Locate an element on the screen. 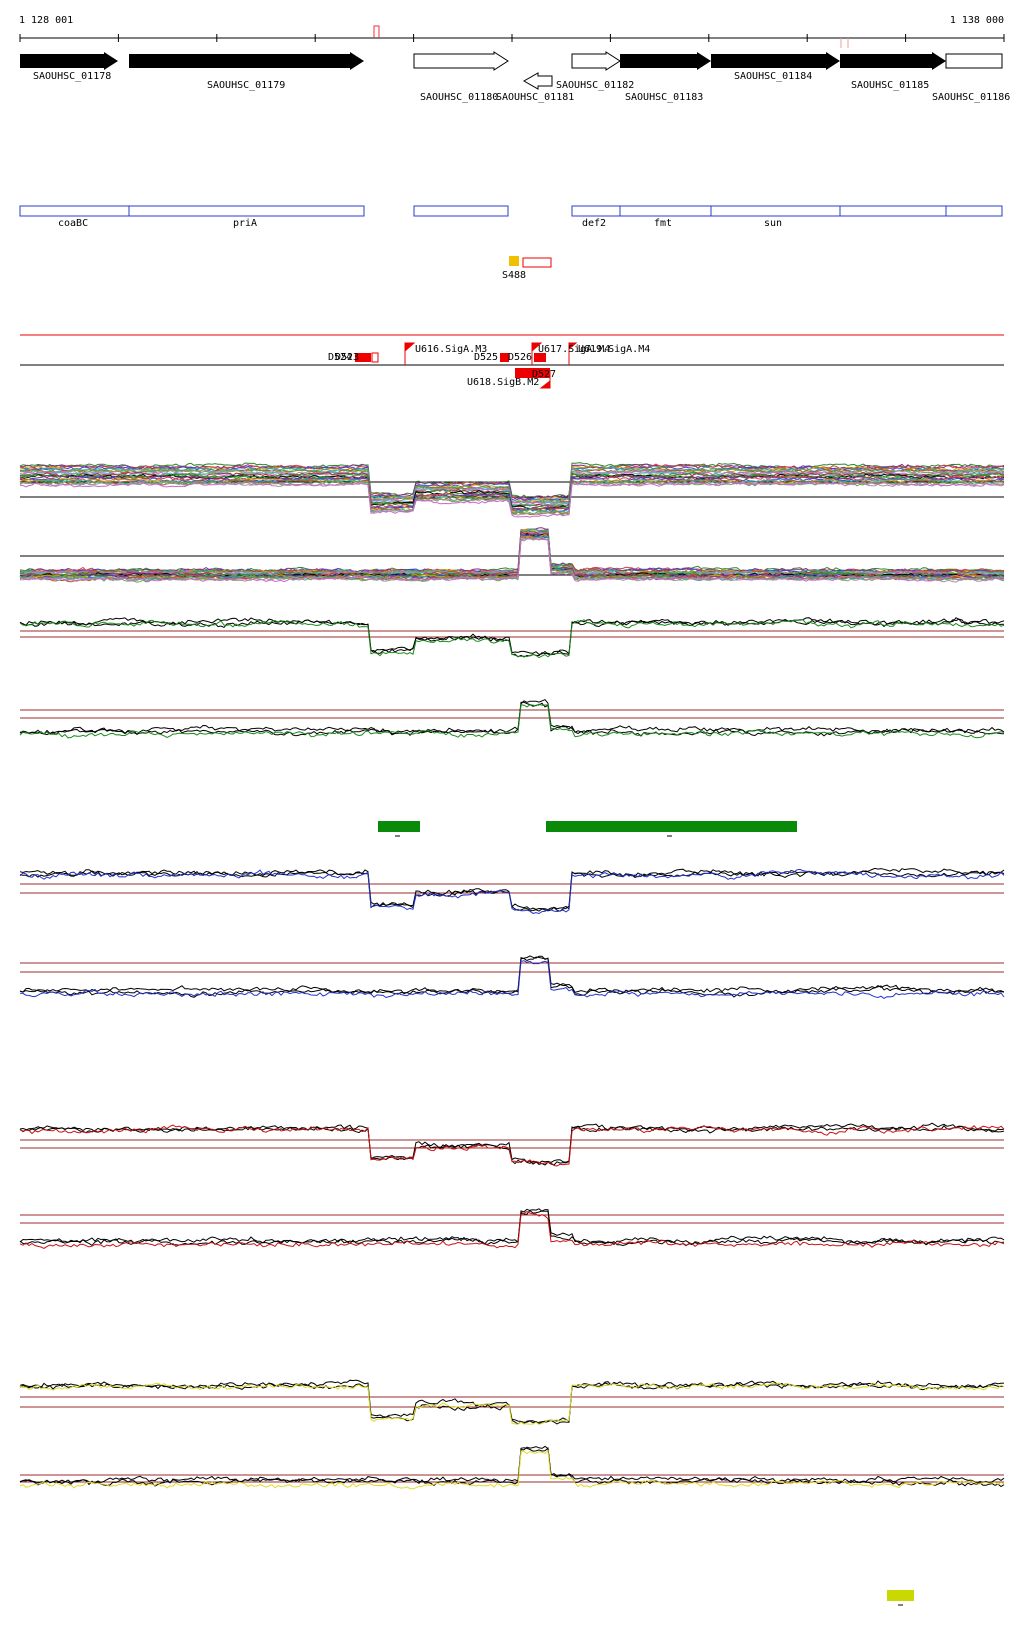 The height and width of the screenshot is (1640, 1024). red-expression-track-top is located at coordinates (512, 1144).